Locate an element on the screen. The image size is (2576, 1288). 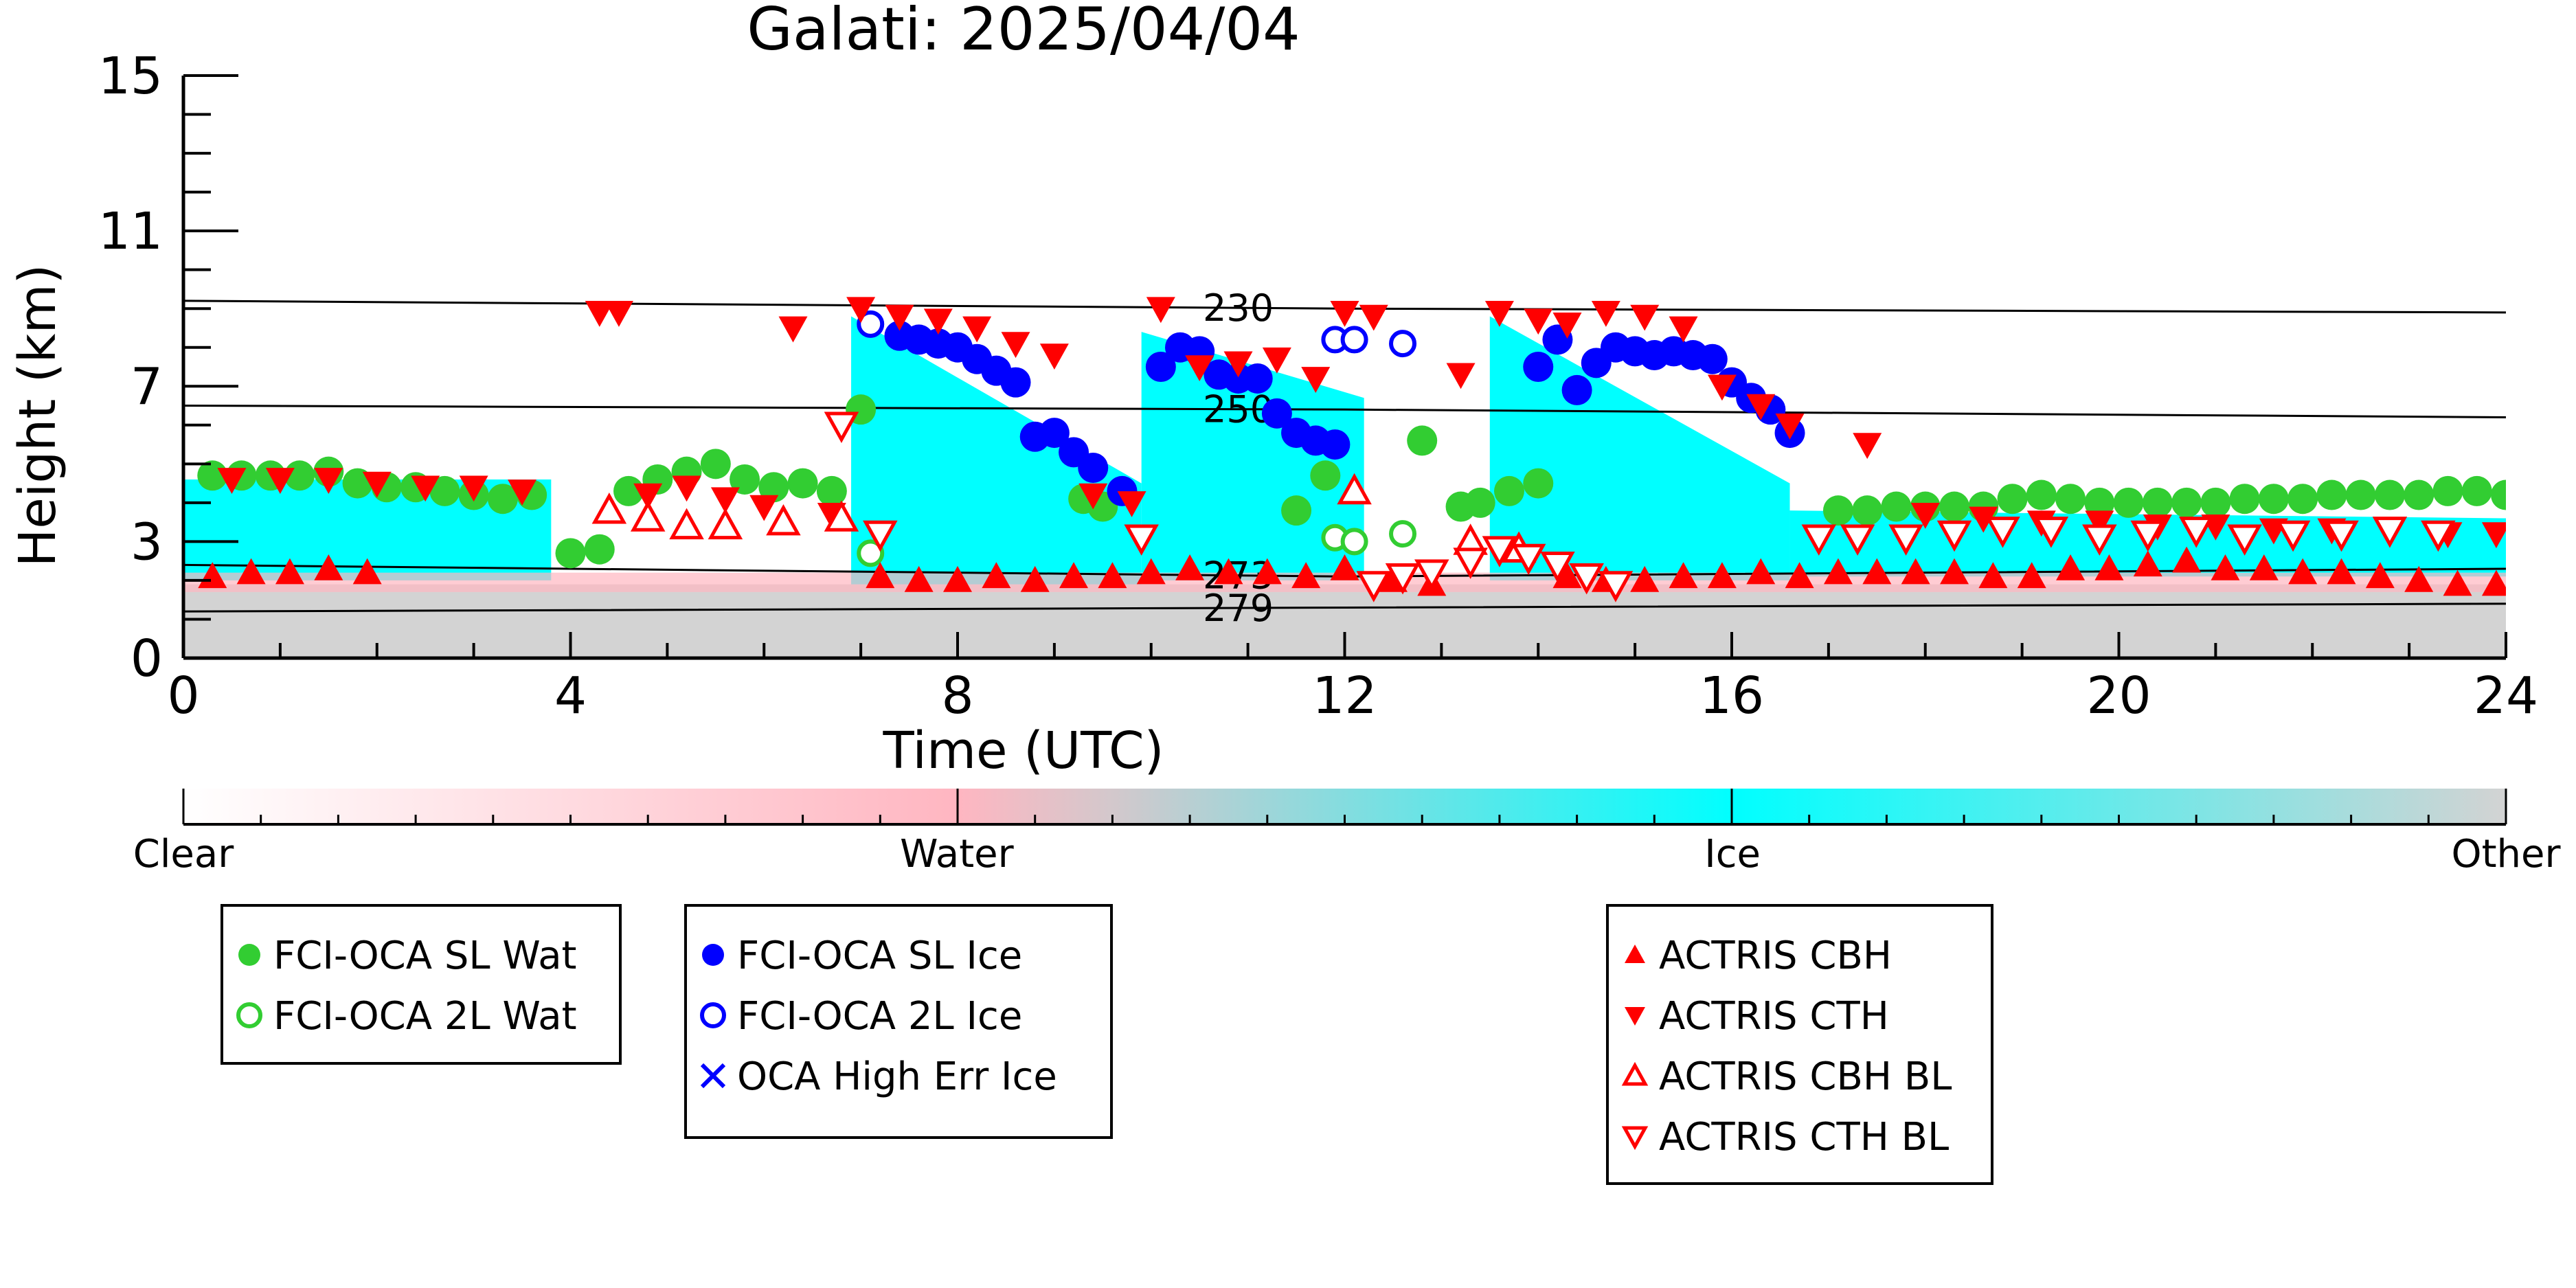
series-actris-cth-bl is located at coordinates (1640, 506).